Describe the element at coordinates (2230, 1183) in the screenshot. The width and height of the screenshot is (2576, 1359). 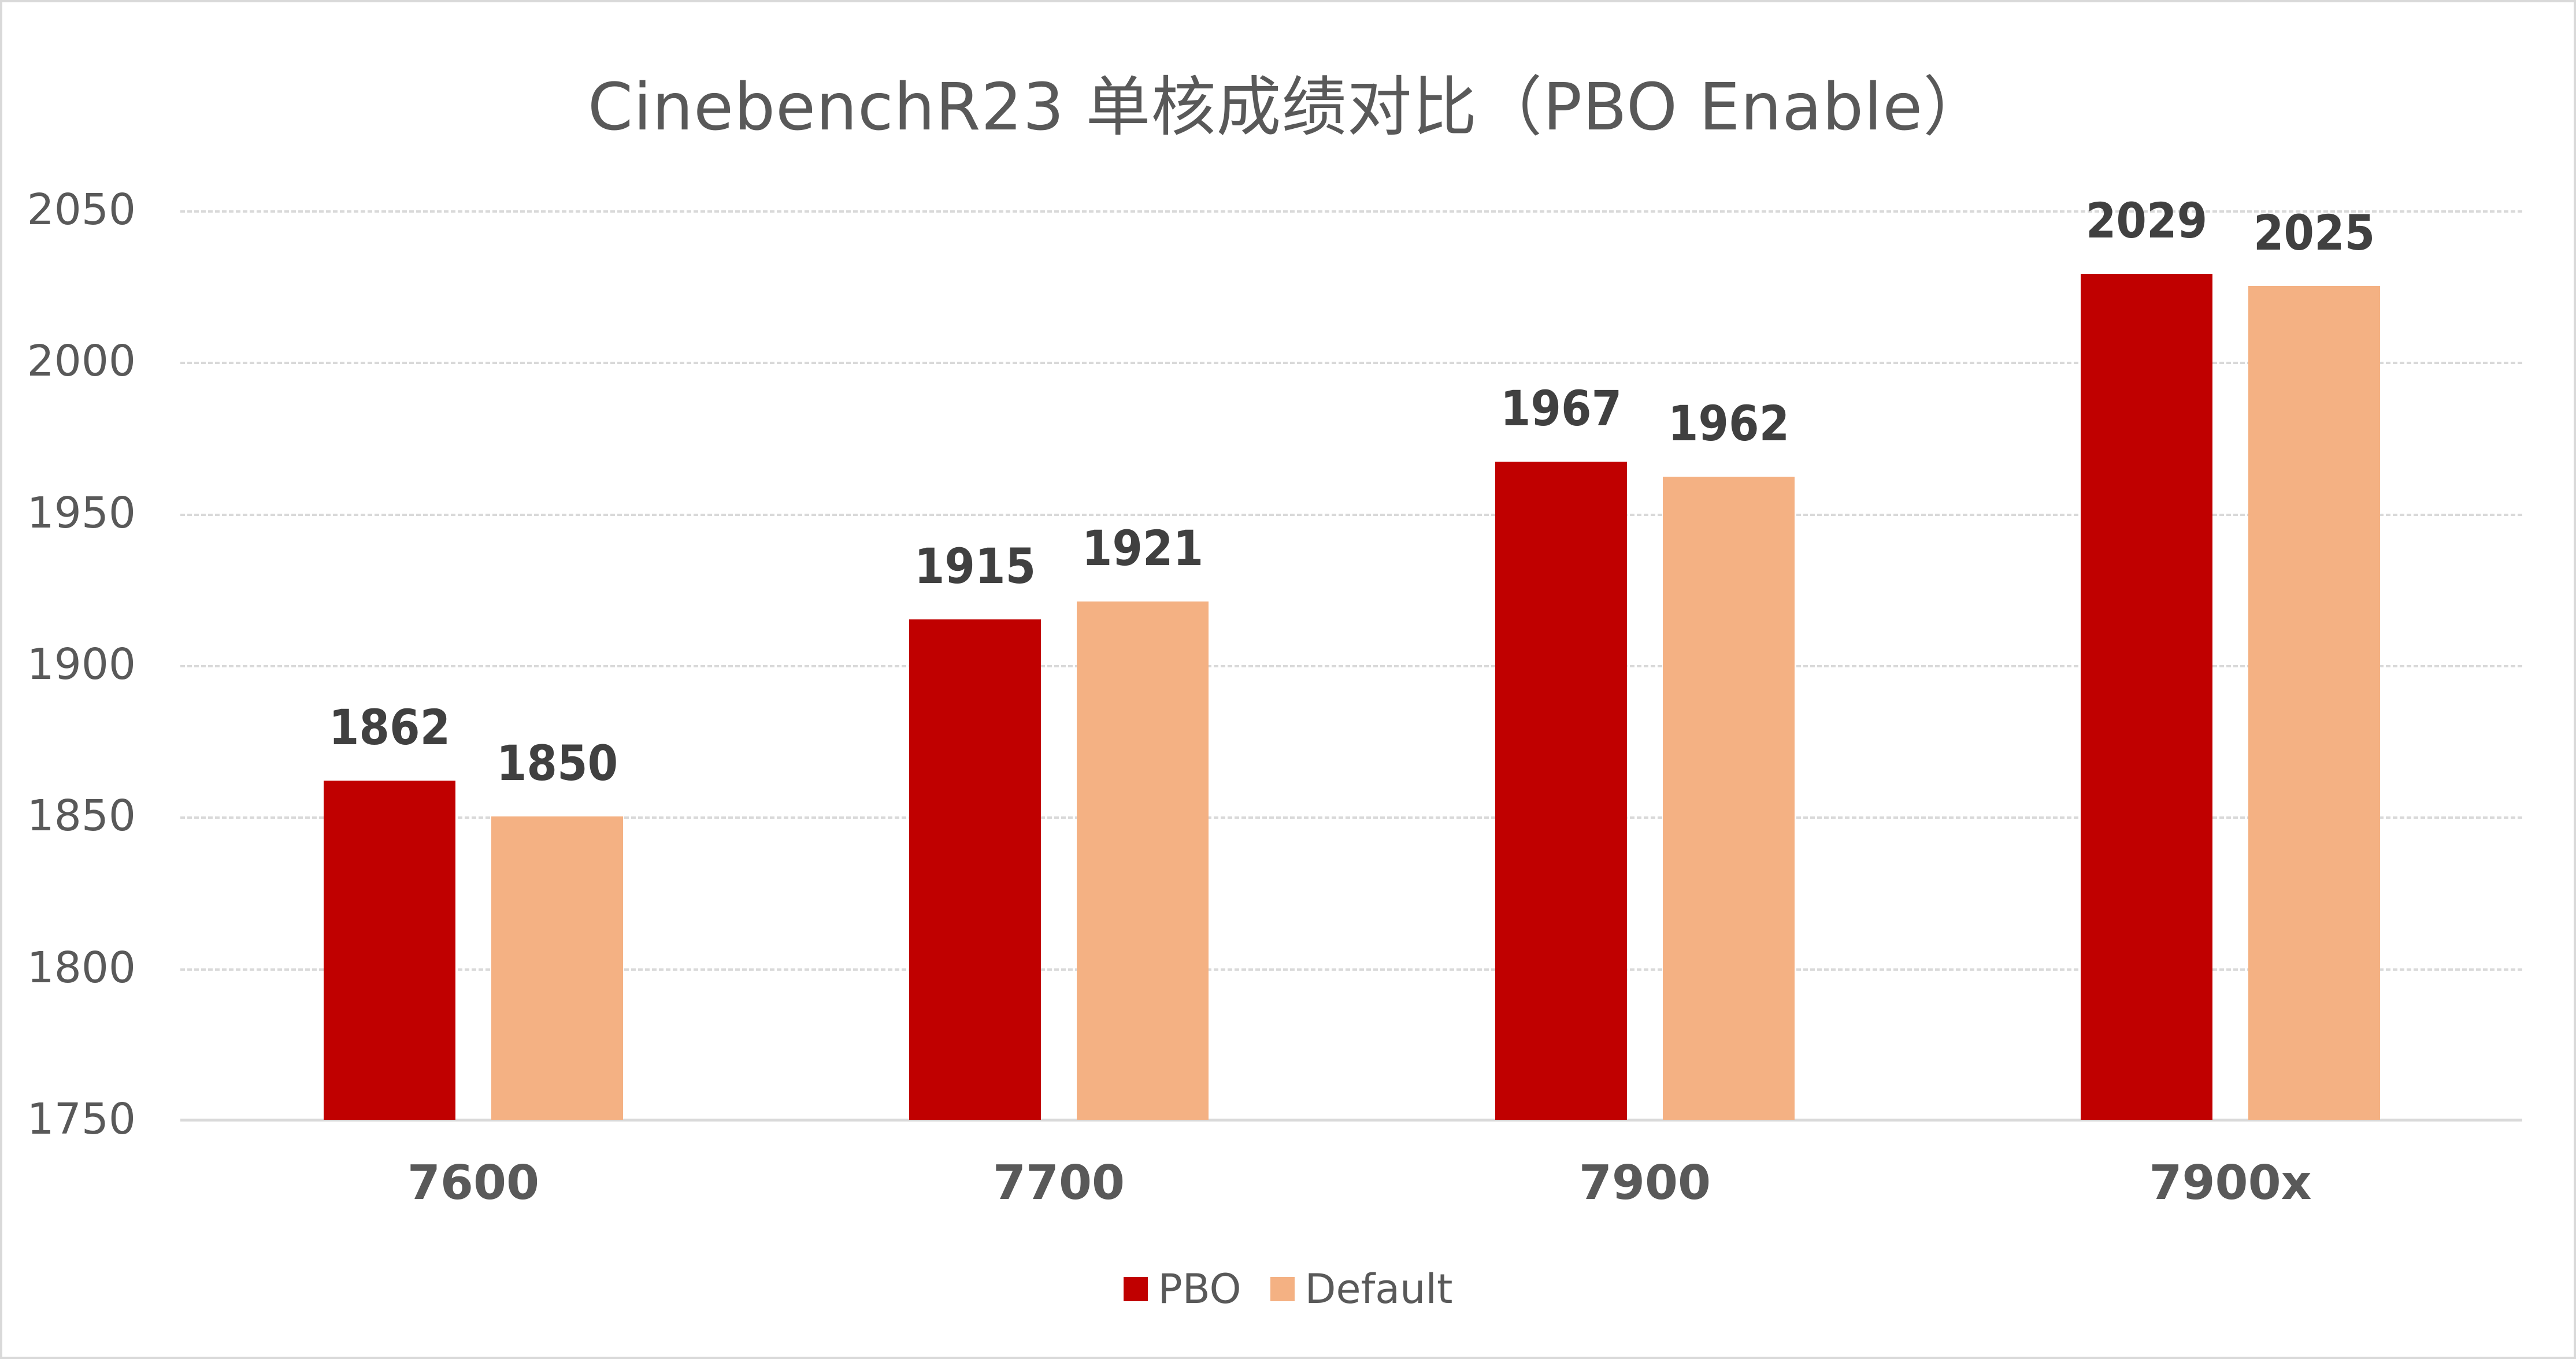
I see `x-label-7900x: 7900x` at that location.